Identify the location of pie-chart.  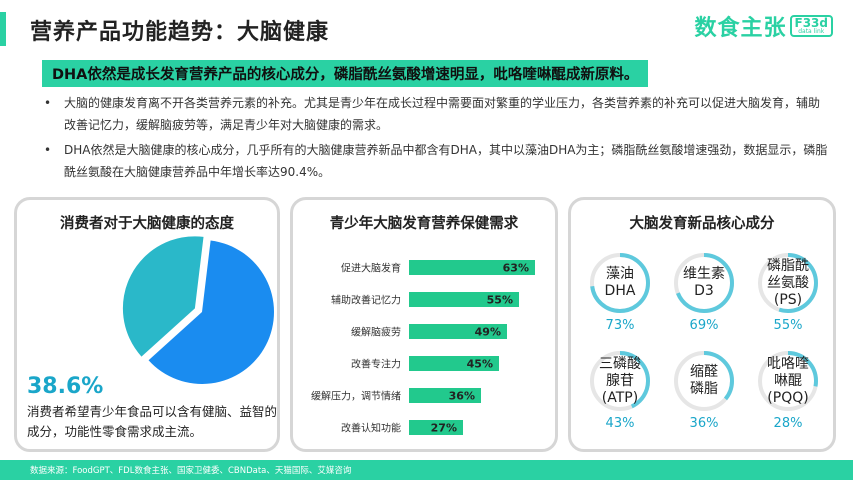
(198, 310).